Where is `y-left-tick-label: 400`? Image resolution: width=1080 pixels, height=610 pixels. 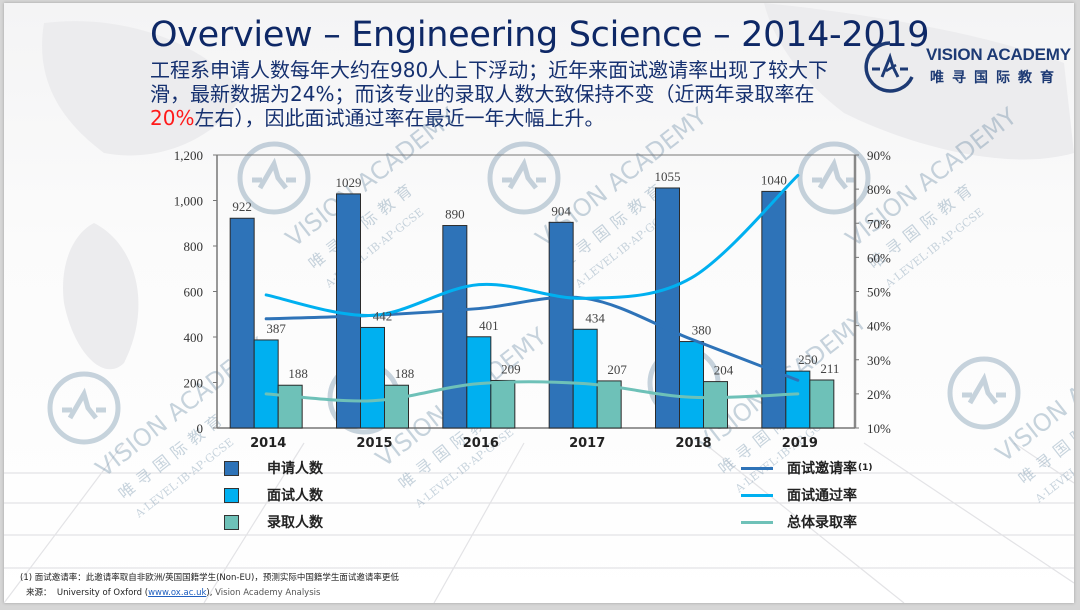 y-left-tick-label: 400 is located at coordinates (194, 337).